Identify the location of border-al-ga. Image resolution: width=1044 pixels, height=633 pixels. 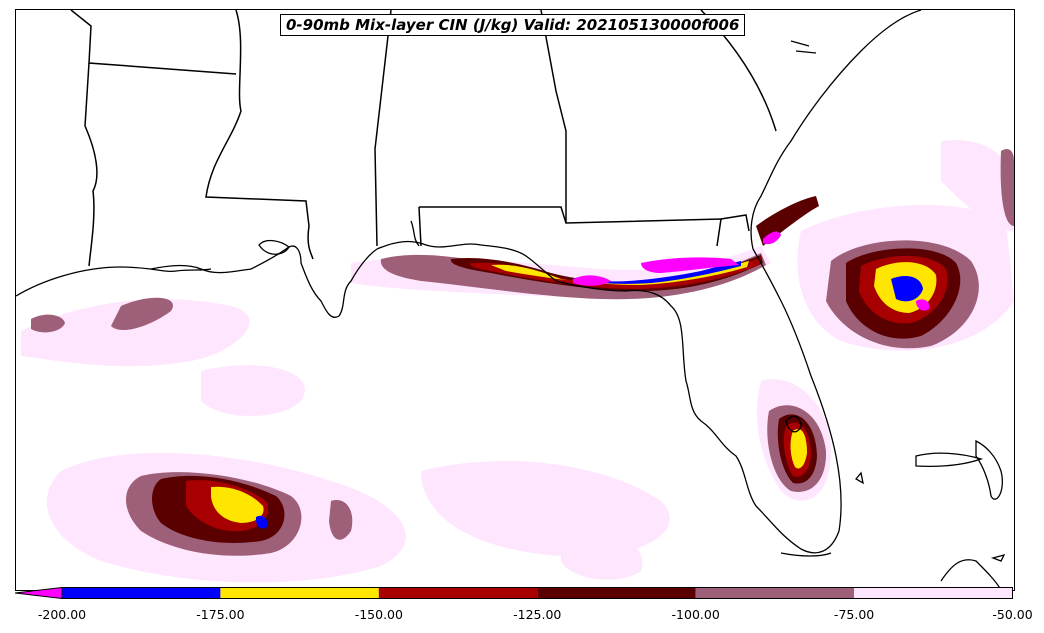
(553, 116).